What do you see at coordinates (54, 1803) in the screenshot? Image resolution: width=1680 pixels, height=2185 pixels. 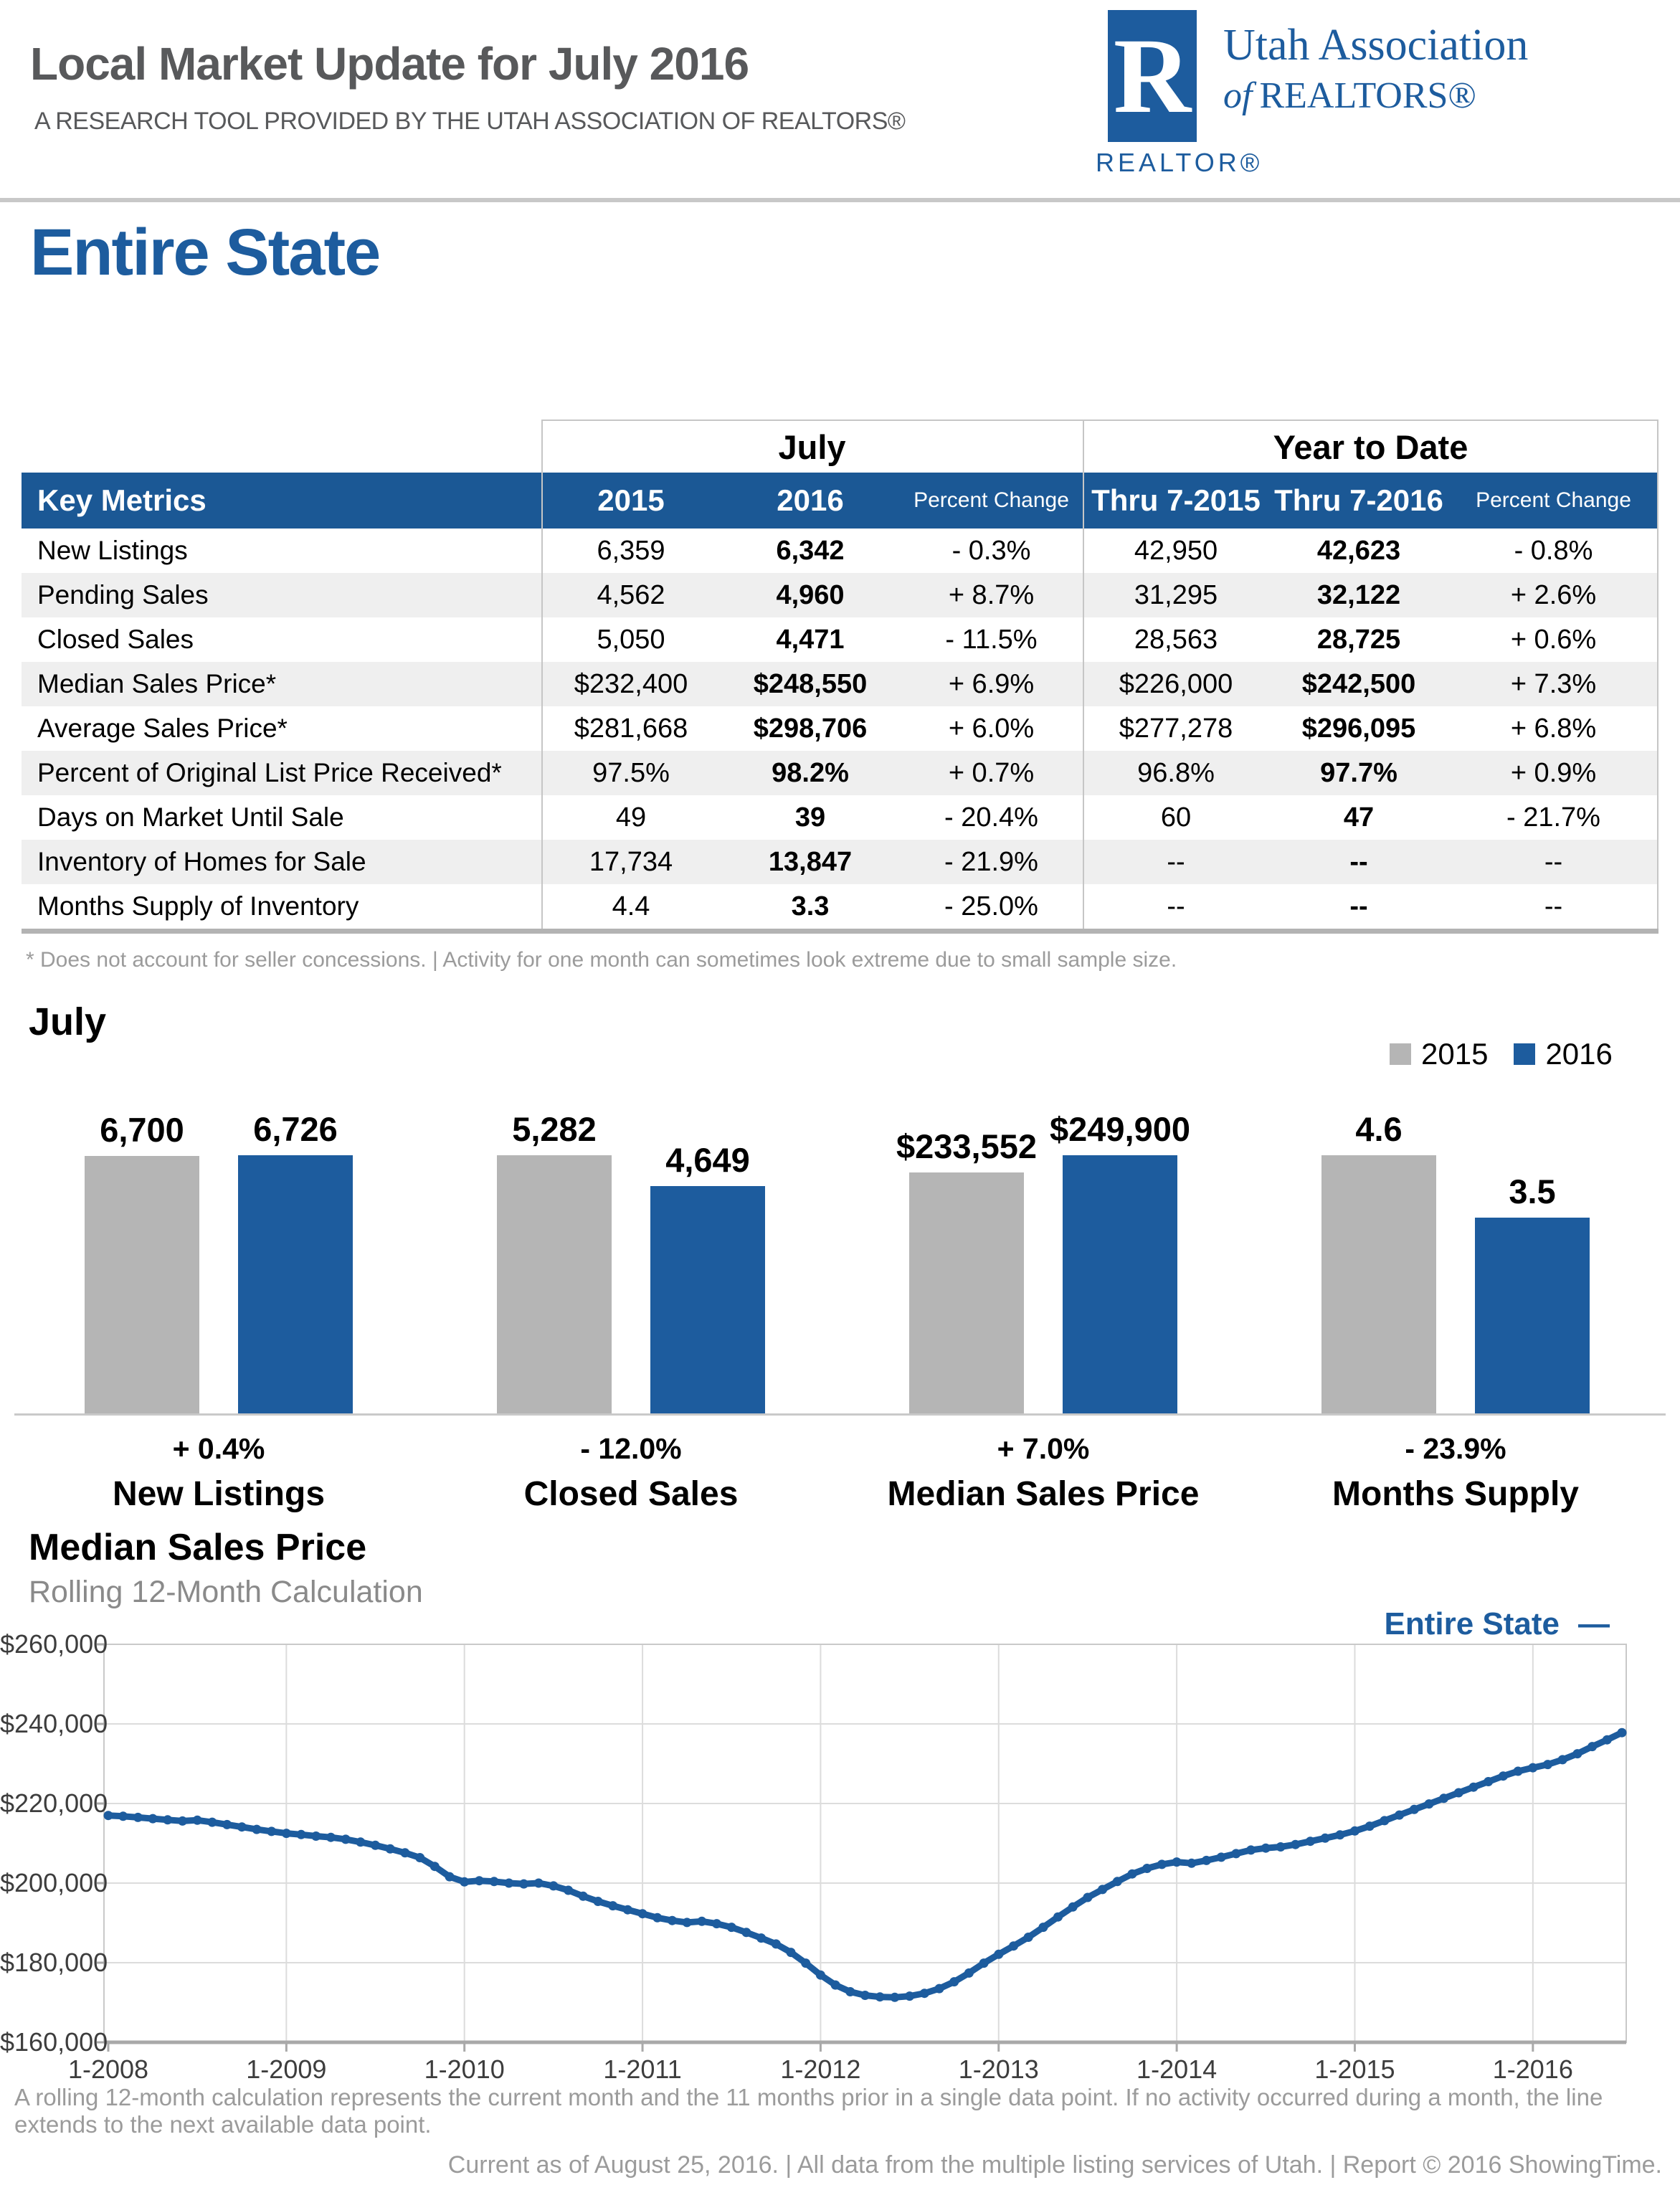 I see `y-axis-label: $220,000` at bounding box center [54, 1803].